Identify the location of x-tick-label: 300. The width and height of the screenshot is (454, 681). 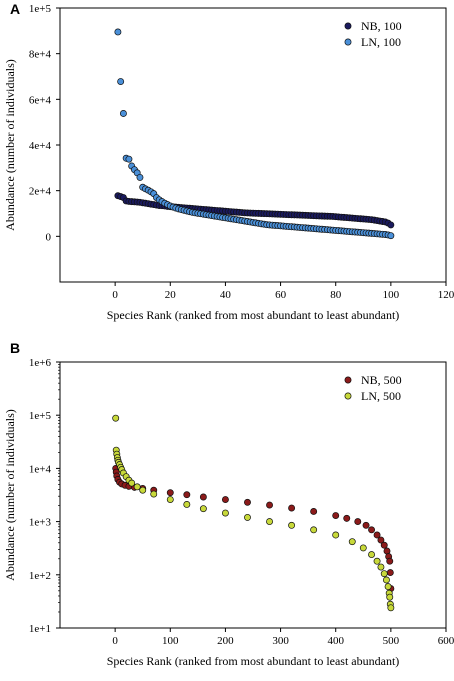
(280, 641).